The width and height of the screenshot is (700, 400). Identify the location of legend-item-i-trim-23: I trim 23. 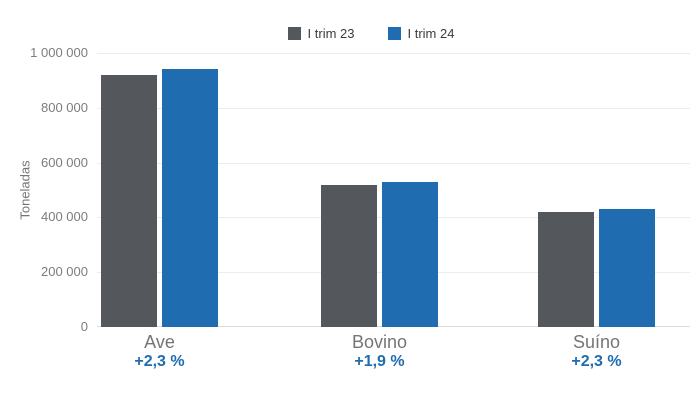
(321, 33).